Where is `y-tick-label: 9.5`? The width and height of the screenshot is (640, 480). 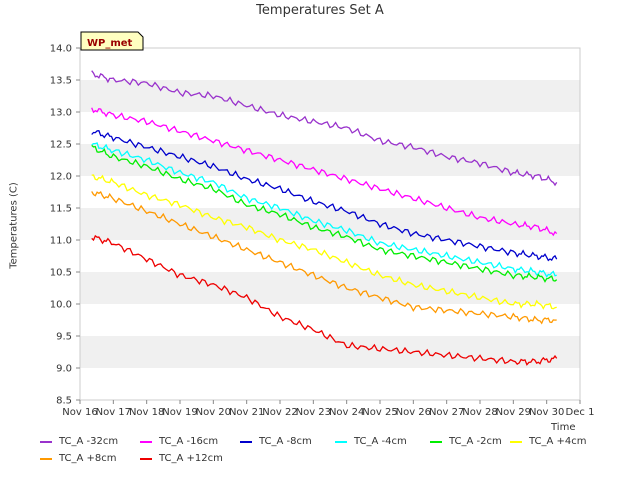
y-tick-label: 9.5 is located at coordinates (64, 337).